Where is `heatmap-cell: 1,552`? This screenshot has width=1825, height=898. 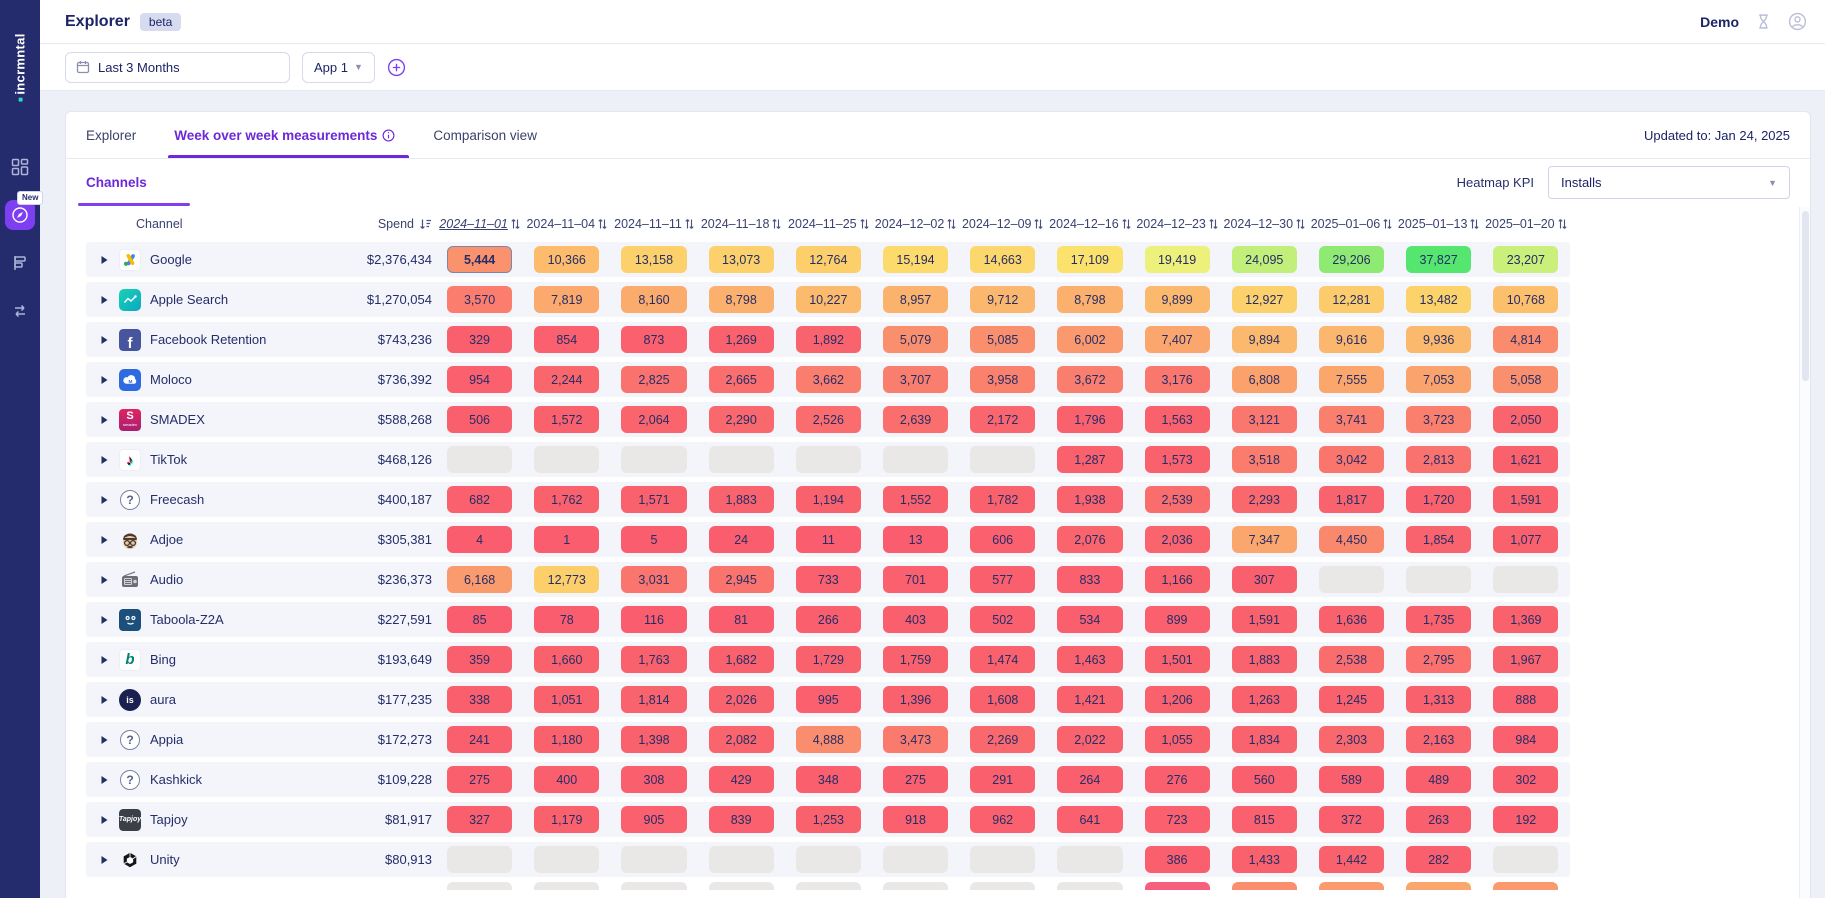
heatmap-cell: 1,552 is located at coordinates (915, 499).